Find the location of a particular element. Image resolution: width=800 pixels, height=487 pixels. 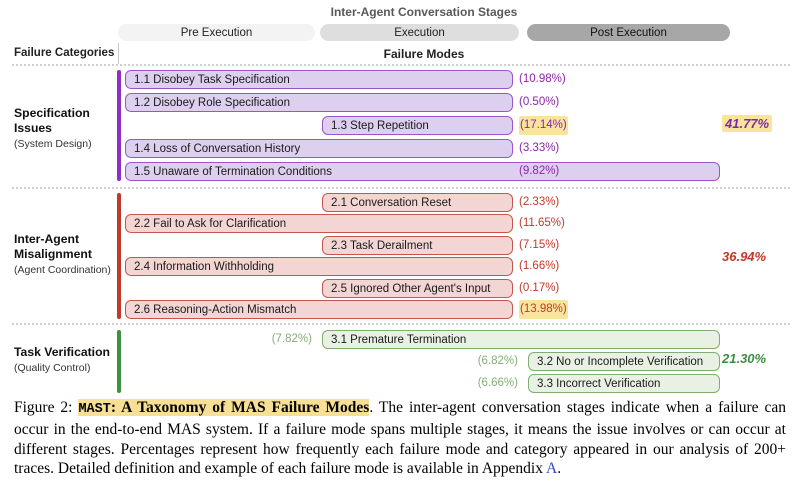

category-subtitle: (Quality Control) is located at coordinates (52, 368).